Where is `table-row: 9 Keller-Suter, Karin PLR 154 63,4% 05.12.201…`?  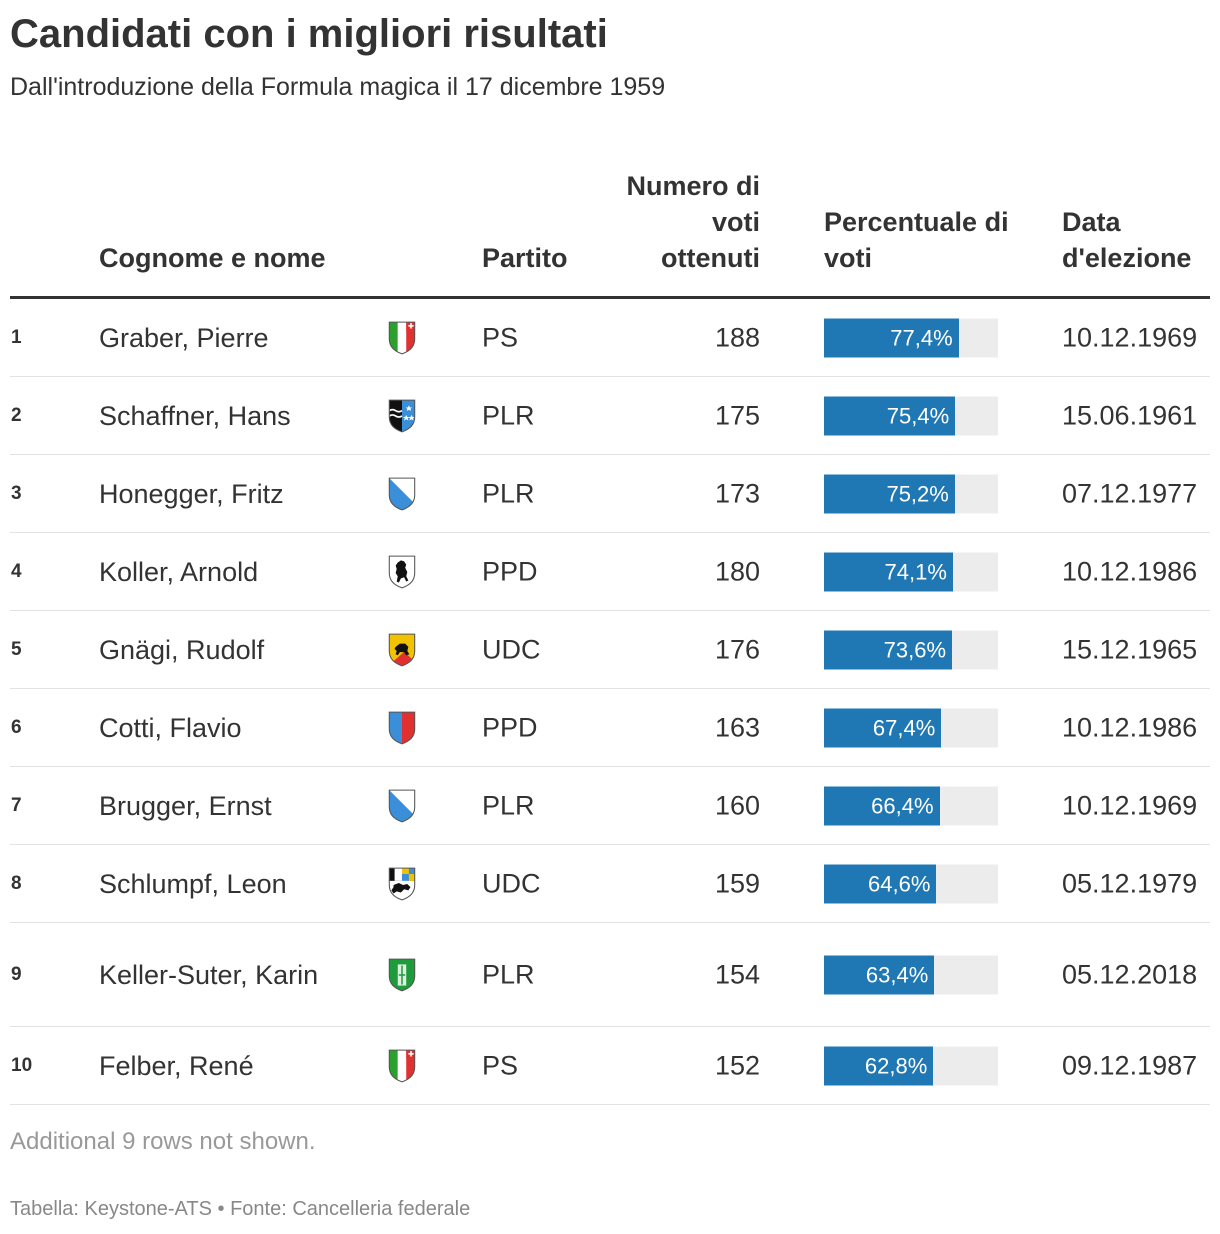 table-row: 9 Keller-Suter, Karin PLR 154 63,4% 05.12.201… is located at coordinates (610, 975).